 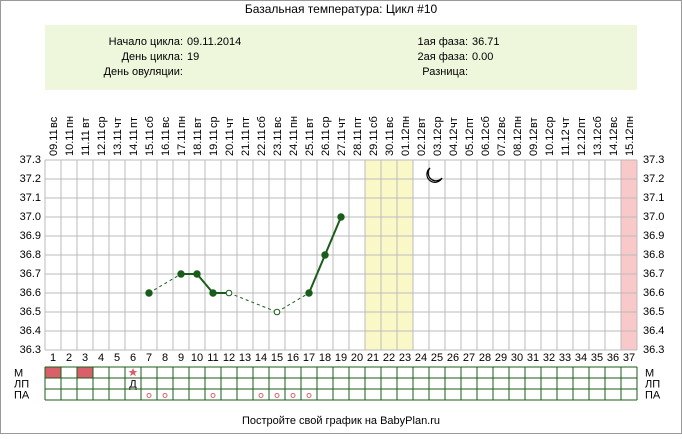 I want to click on date-label: 01.12, so click(x=406, y=142).